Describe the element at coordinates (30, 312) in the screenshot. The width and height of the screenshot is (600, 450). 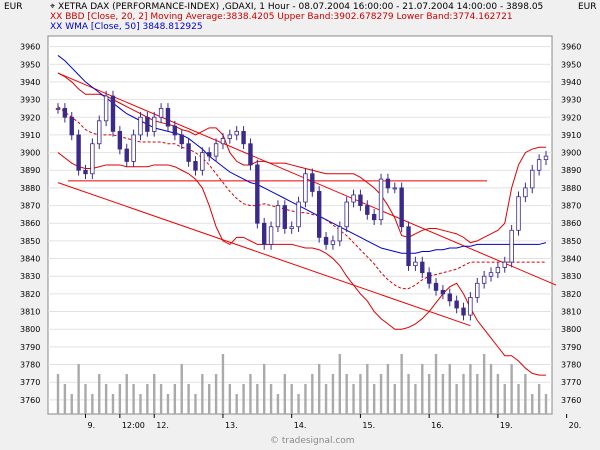
I see `y-tick-label-left: 3810` at that location.